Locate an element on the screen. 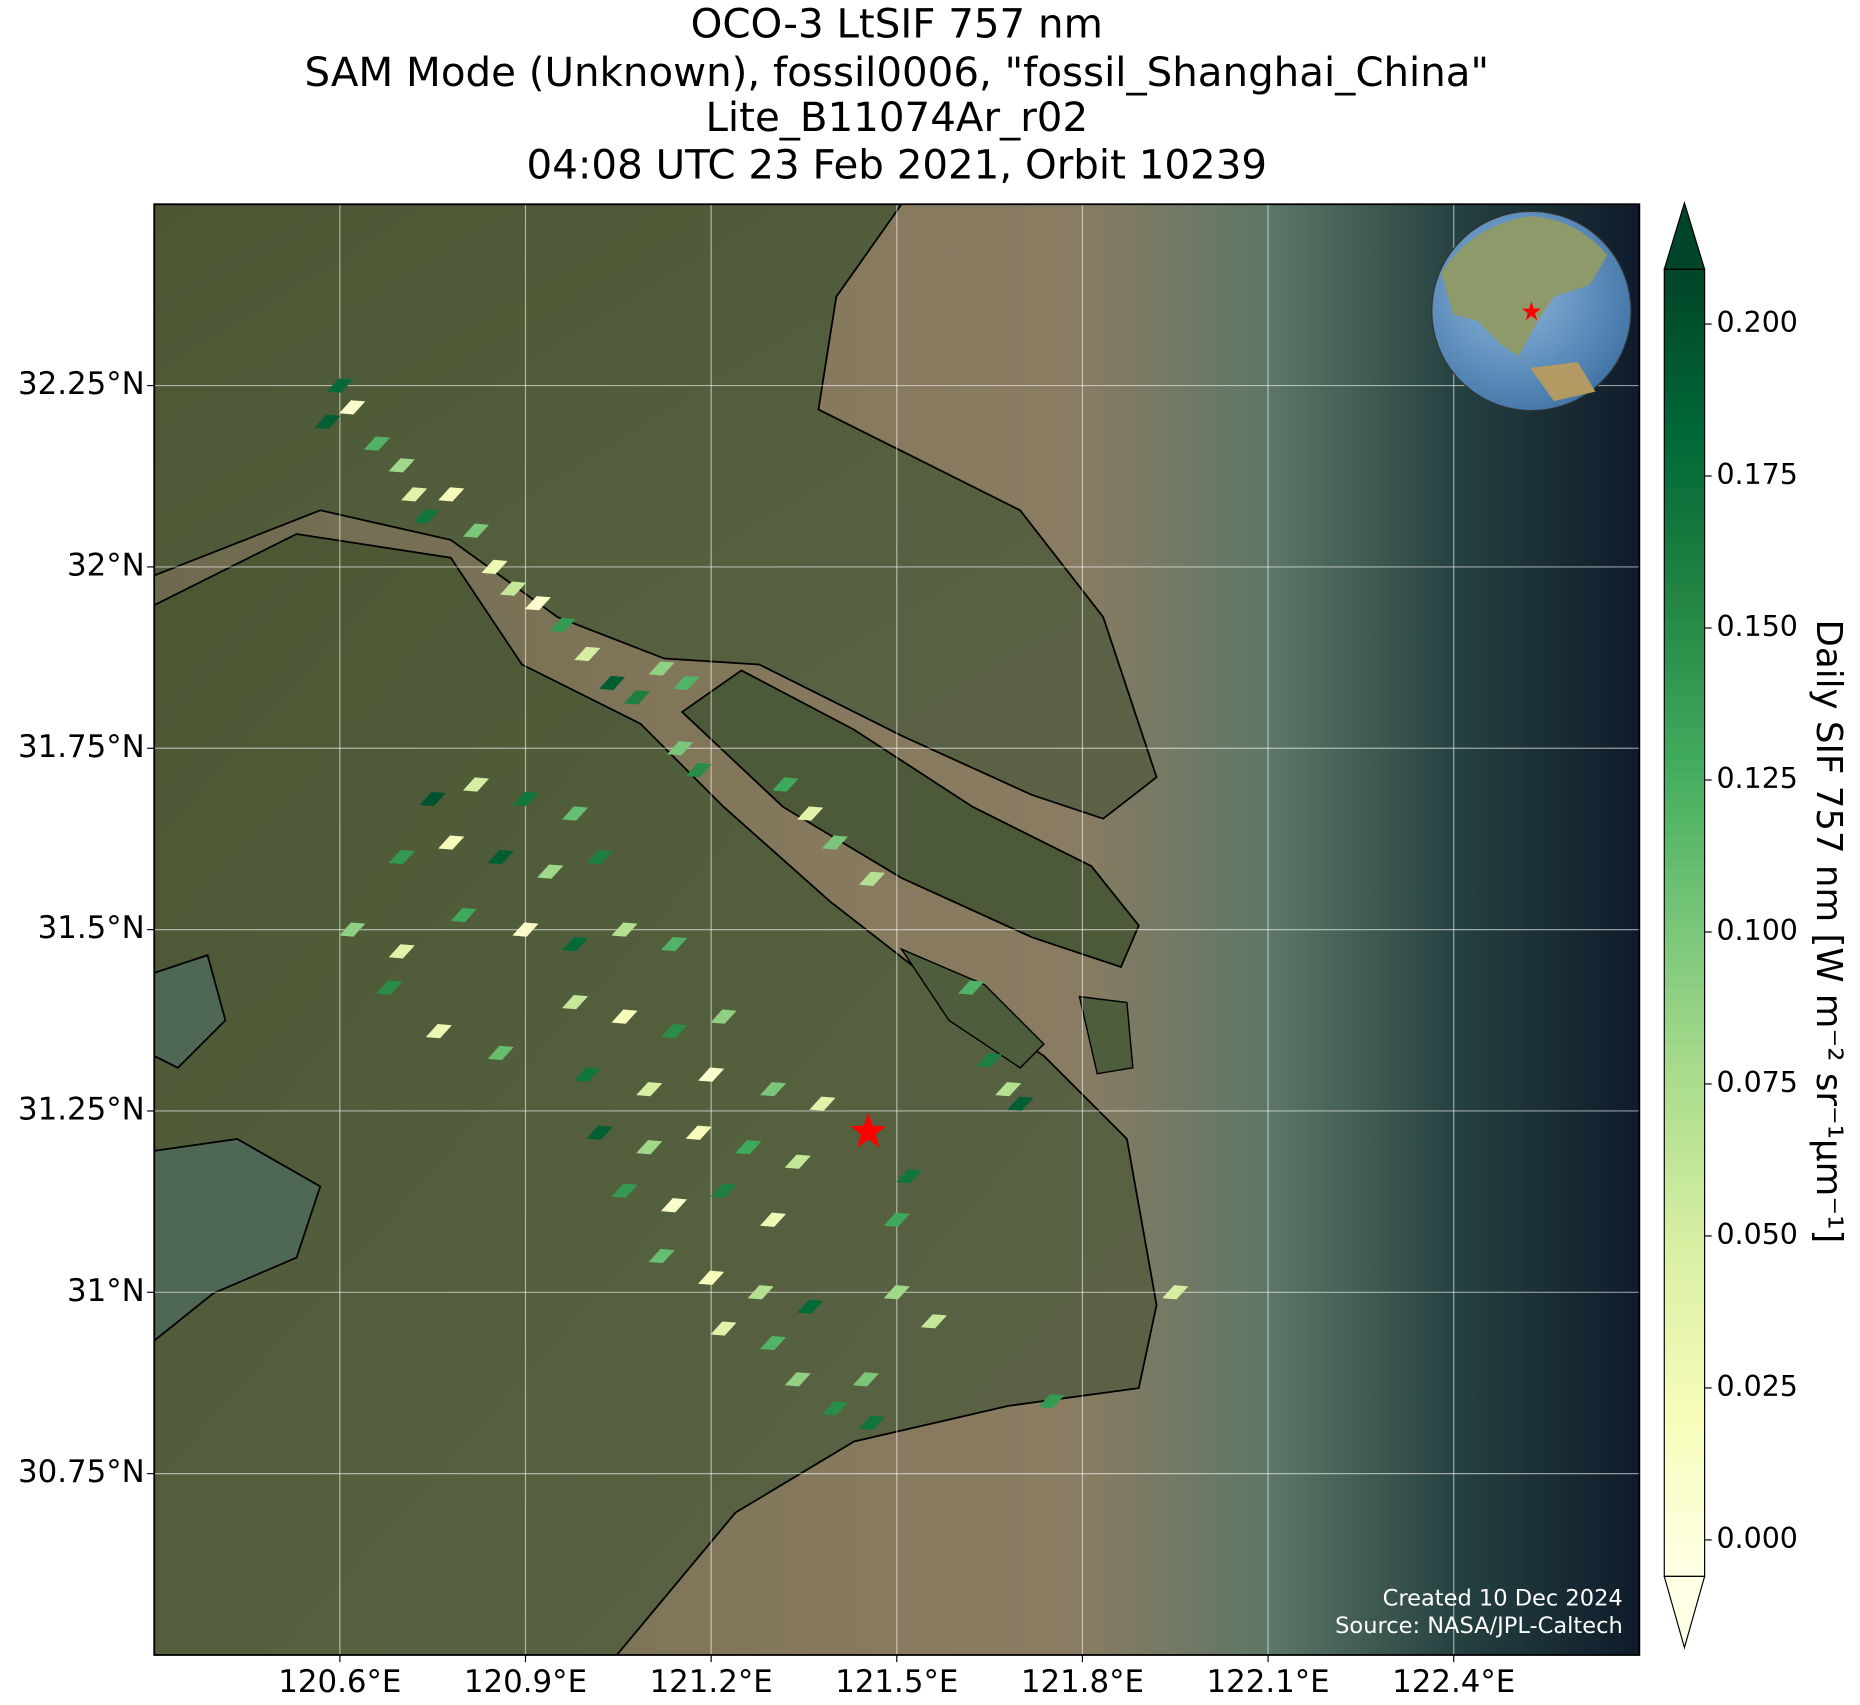 The image size is (1860, 1705). globe-marker is located at coordinates (1531, 311).